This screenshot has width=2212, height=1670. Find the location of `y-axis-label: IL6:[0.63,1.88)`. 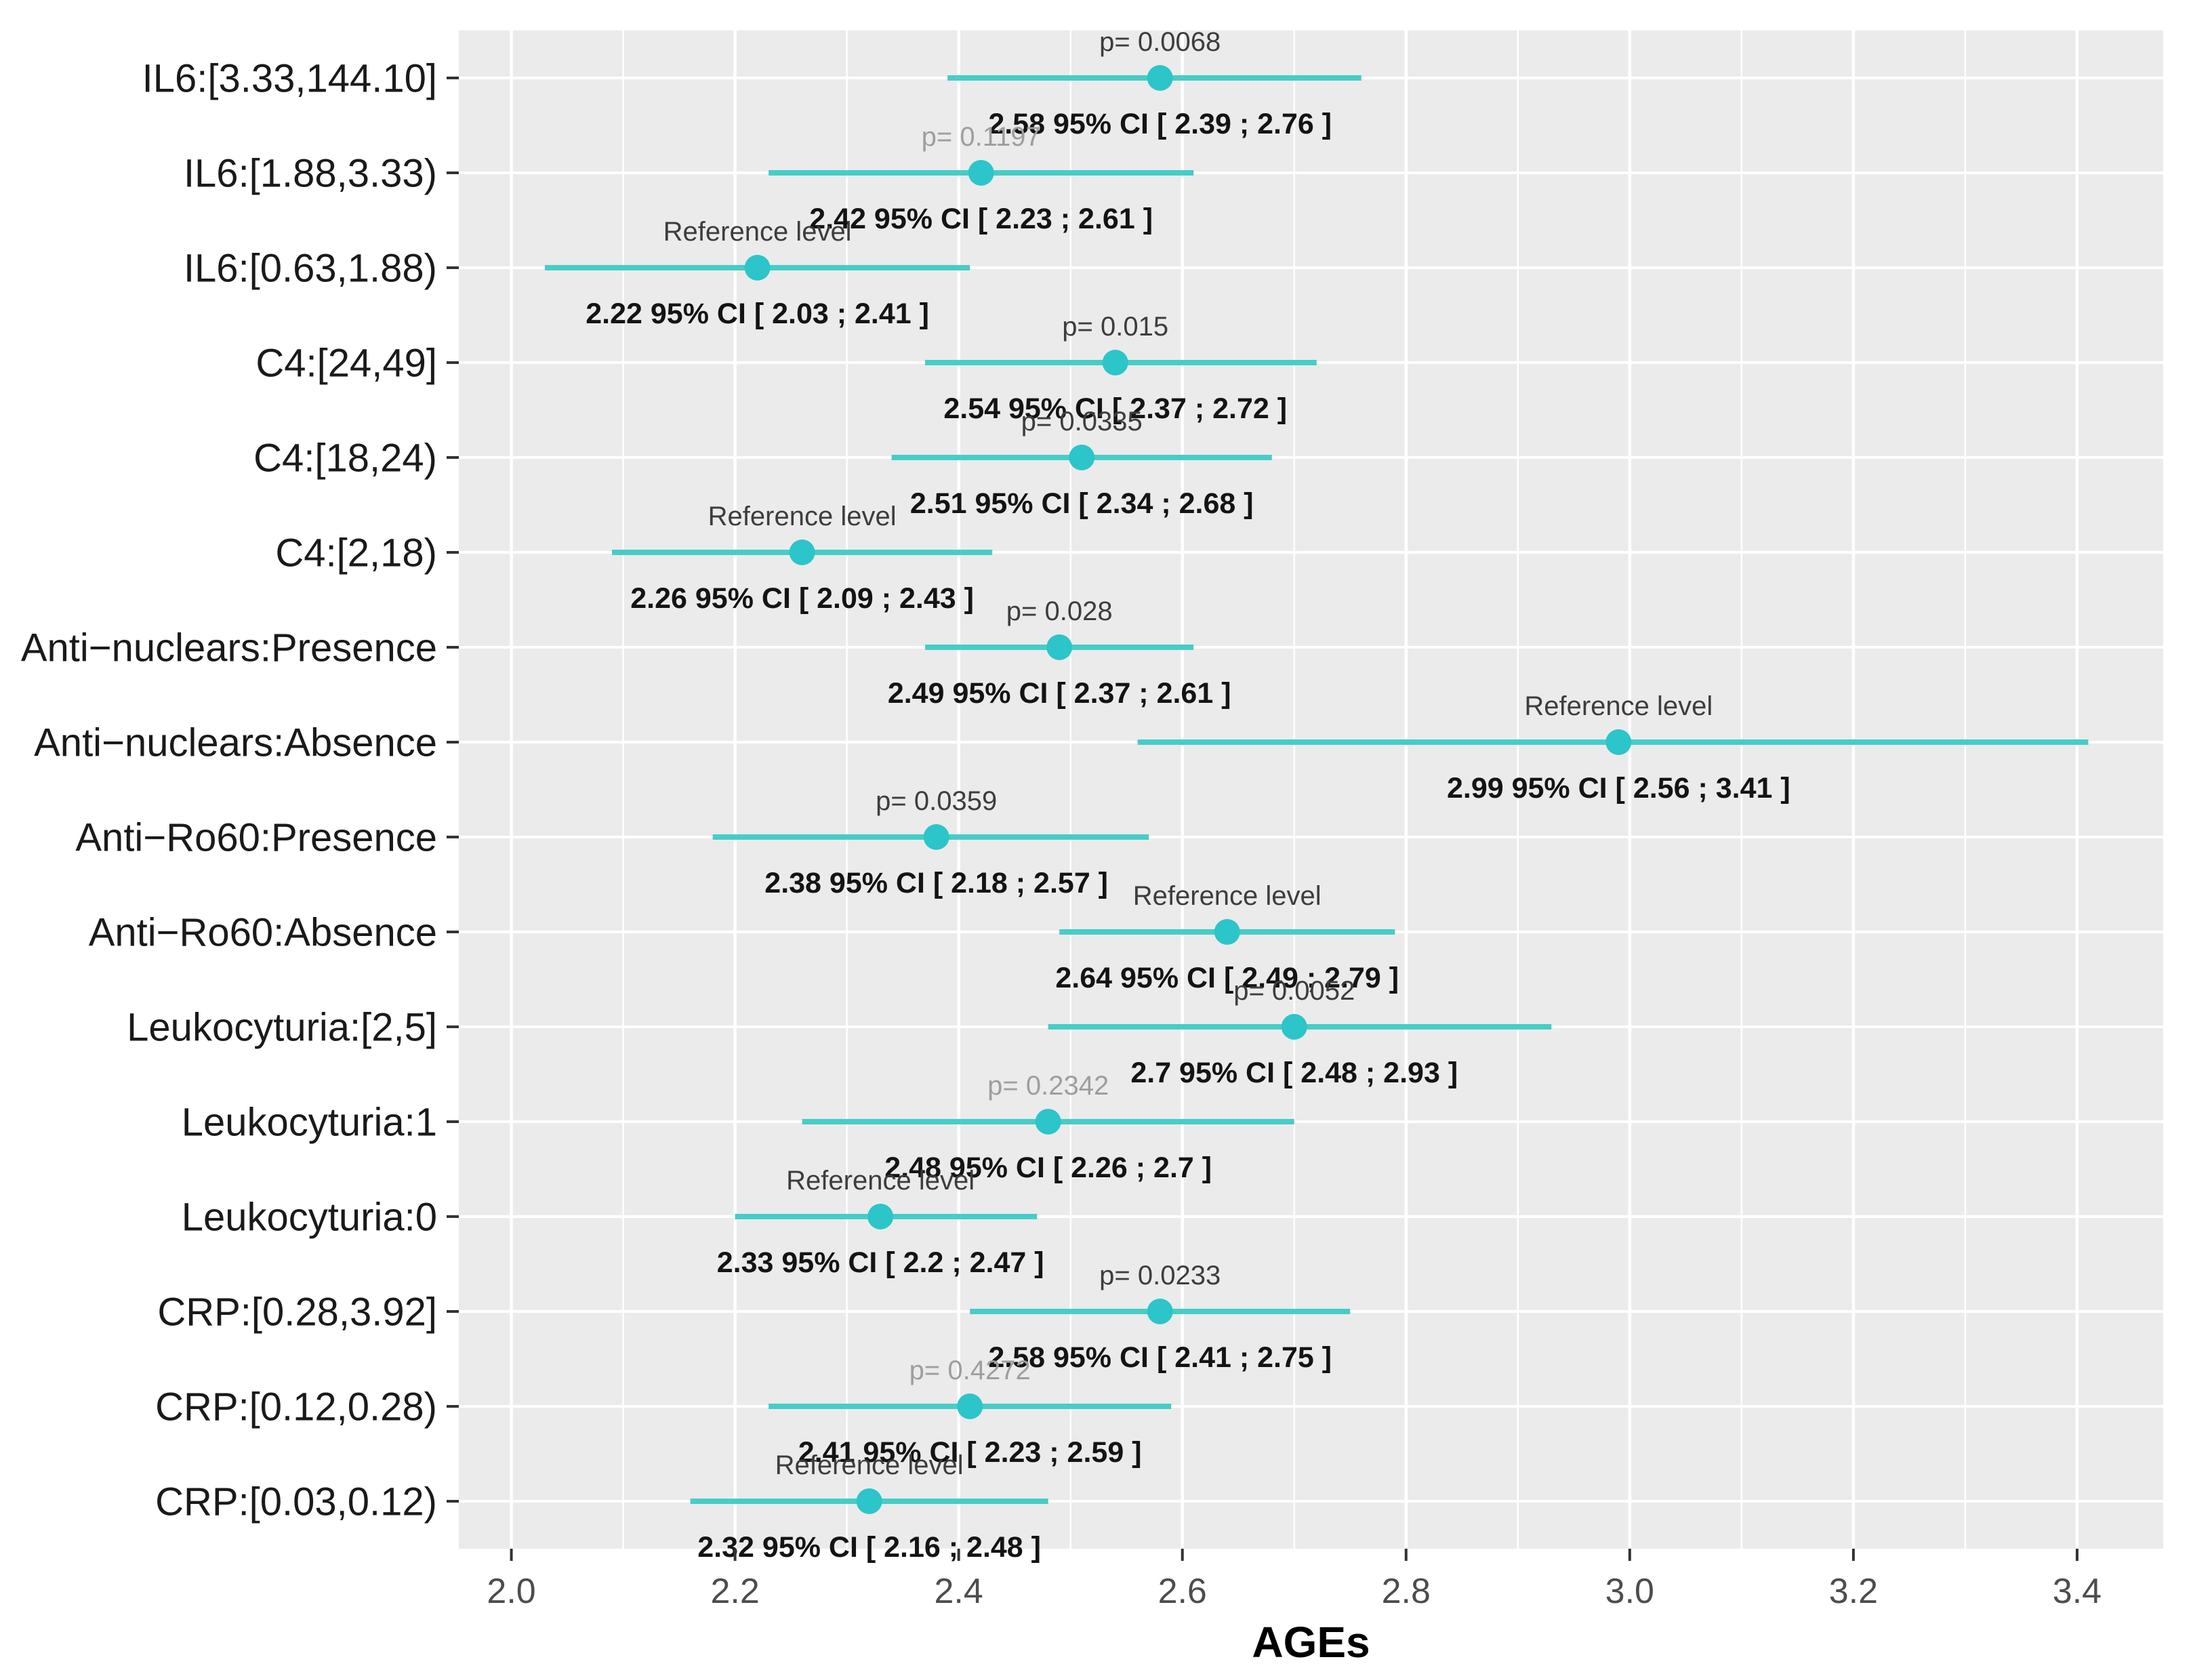

y-axis-label: IL6:[0.63,1.88) is located at coordinates (310, 268).